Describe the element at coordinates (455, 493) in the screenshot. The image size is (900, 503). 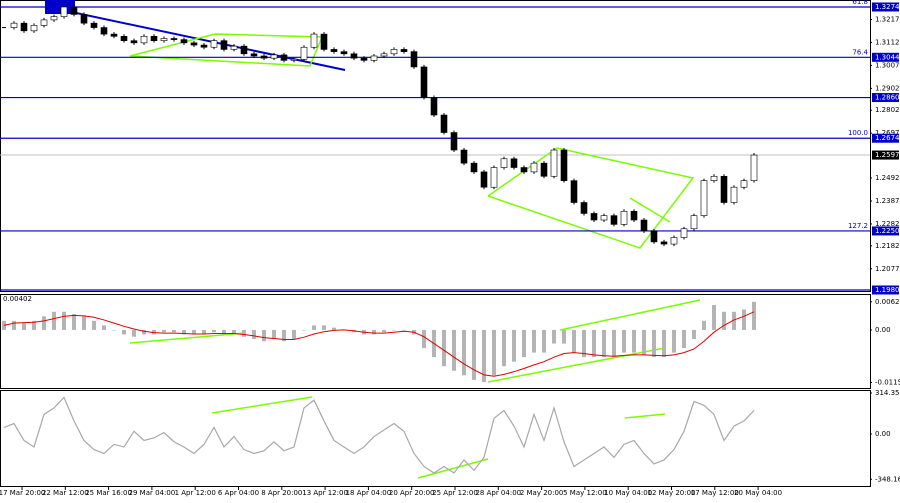
I see `x-tick-label: 25 Apr 12:00` at that location.